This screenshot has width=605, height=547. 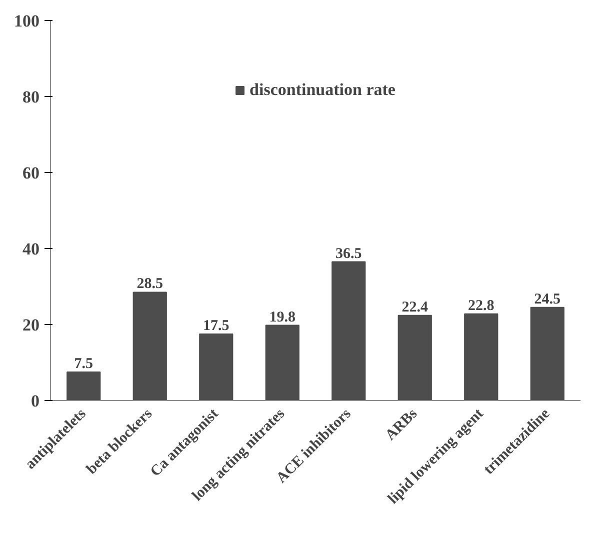 I want to click on y-tick-label: 40, so click(x=31, y=249).